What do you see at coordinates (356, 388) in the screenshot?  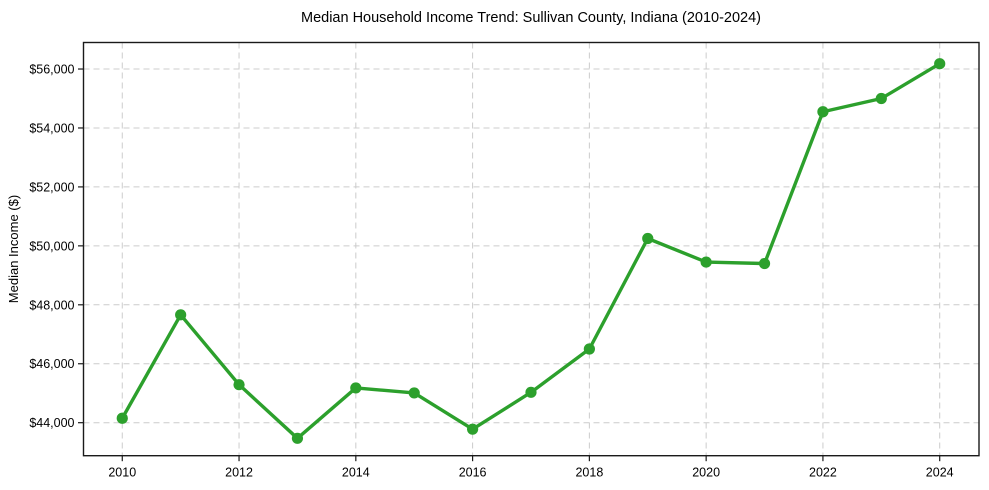 I see `data-point-2014` at bounding box center [356, 388].